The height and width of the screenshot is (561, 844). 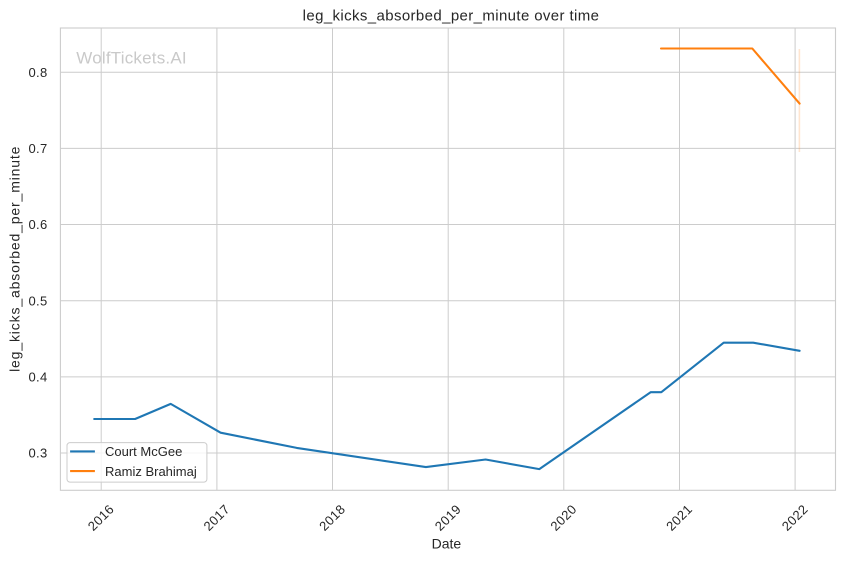 I want to click on svg-text: Court McGee, so click(x=143, y=451).